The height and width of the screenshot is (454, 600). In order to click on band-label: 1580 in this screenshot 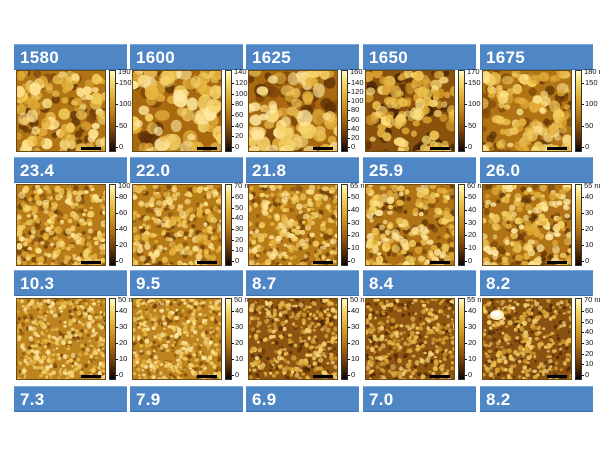, I will do `click(40, 57)`.